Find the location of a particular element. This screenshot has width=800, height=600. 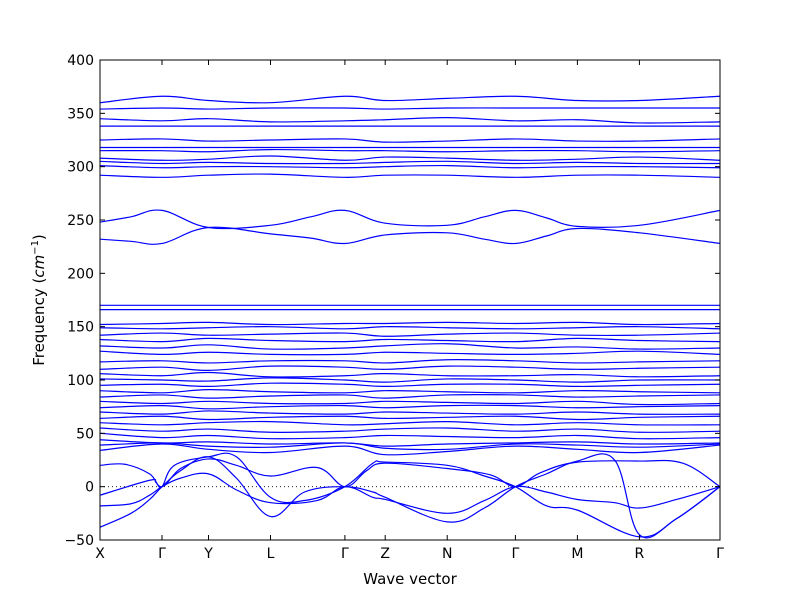

y-axis-label-suffix: ) is located at coordinates (39, 237).